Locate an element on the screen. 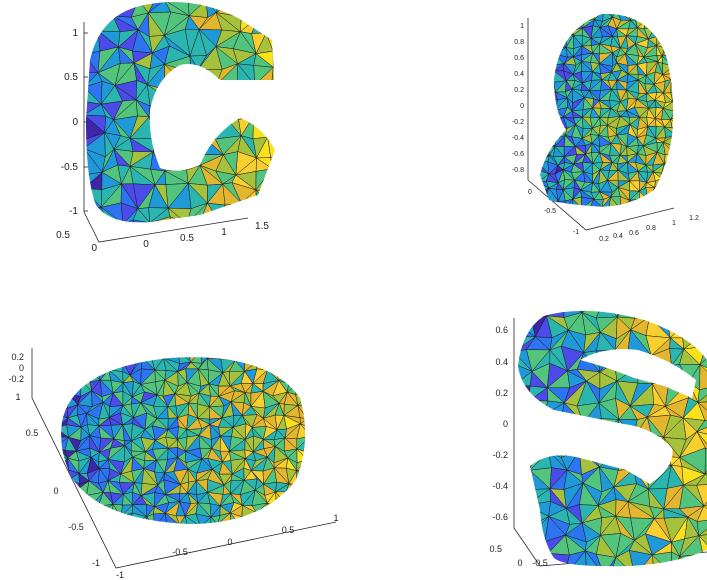 This screenshot has height=580, width=707. z-tick-label: -0.6 is located at coordinates (500, 517).